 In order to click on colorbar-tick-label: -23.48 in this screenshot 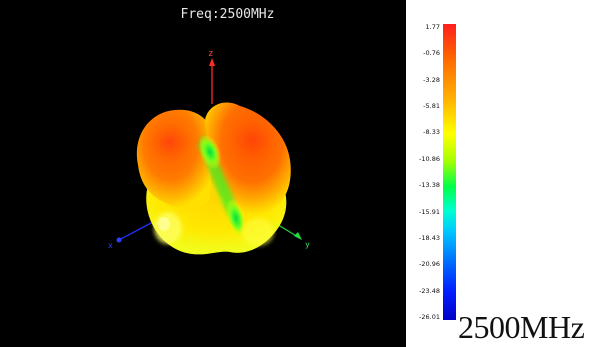, I will do `click(429, 290)`.